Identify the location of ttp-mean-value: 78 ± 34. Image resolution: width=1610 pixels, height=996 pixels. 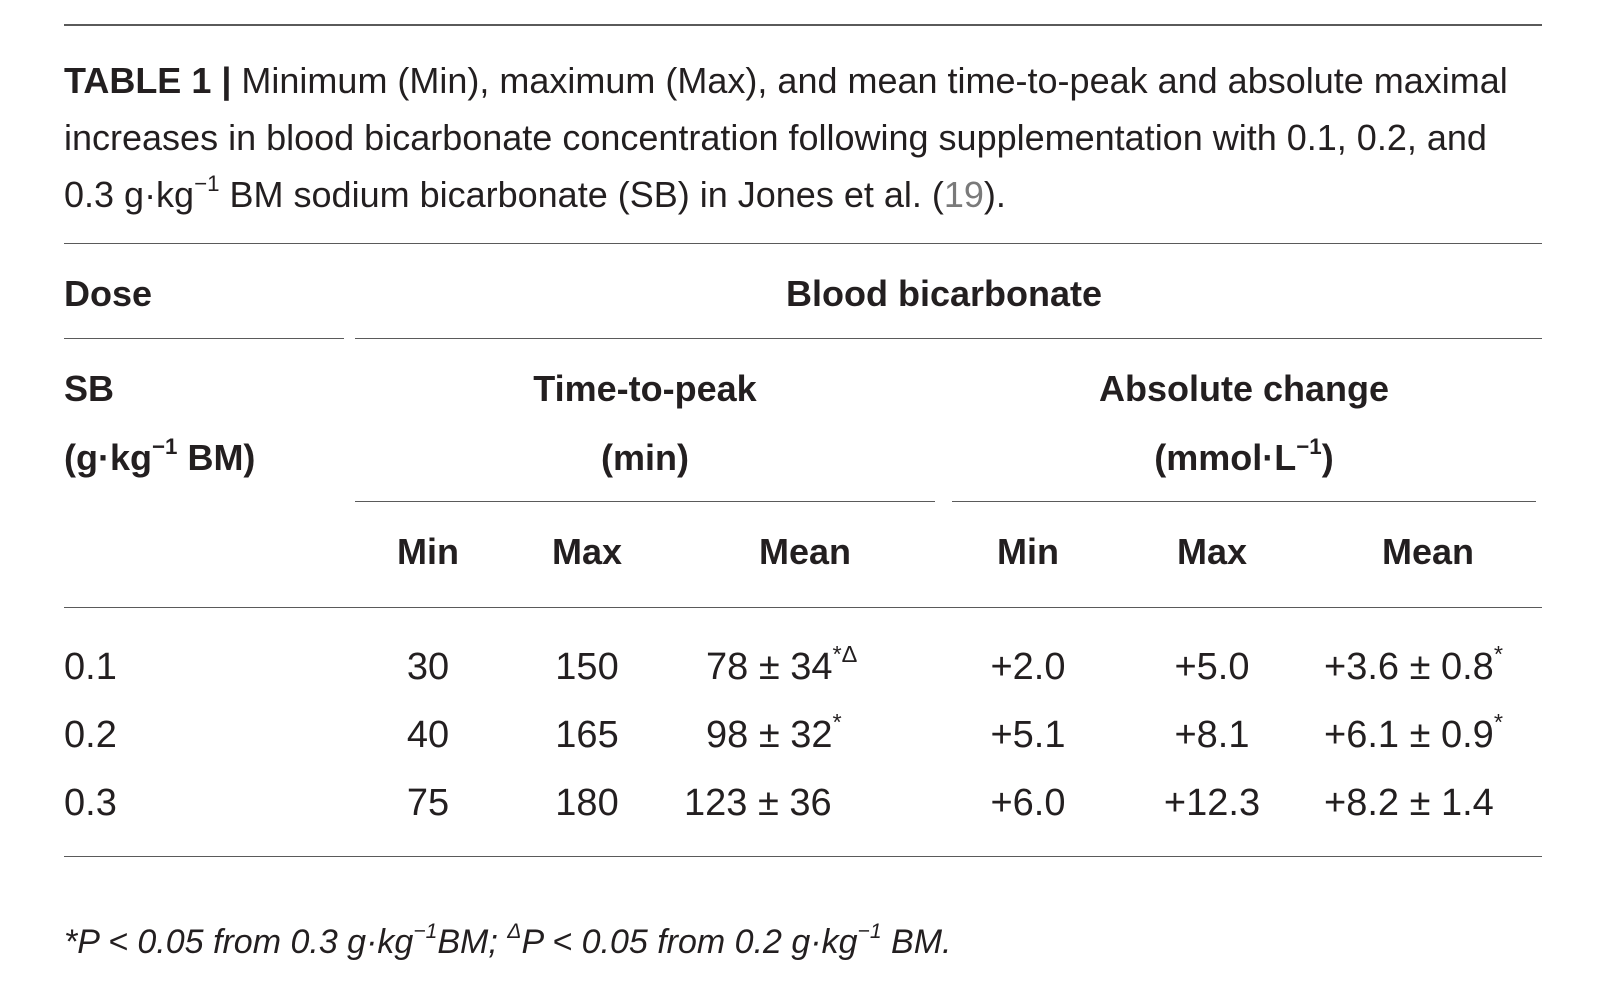
(769, 667).